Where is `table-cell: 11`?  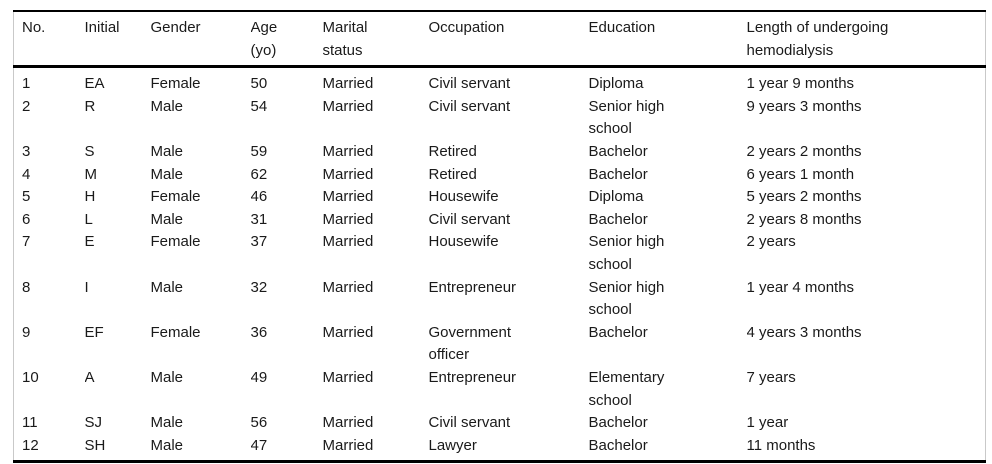
table-cell: 11 is located at coordinates (30, 423).